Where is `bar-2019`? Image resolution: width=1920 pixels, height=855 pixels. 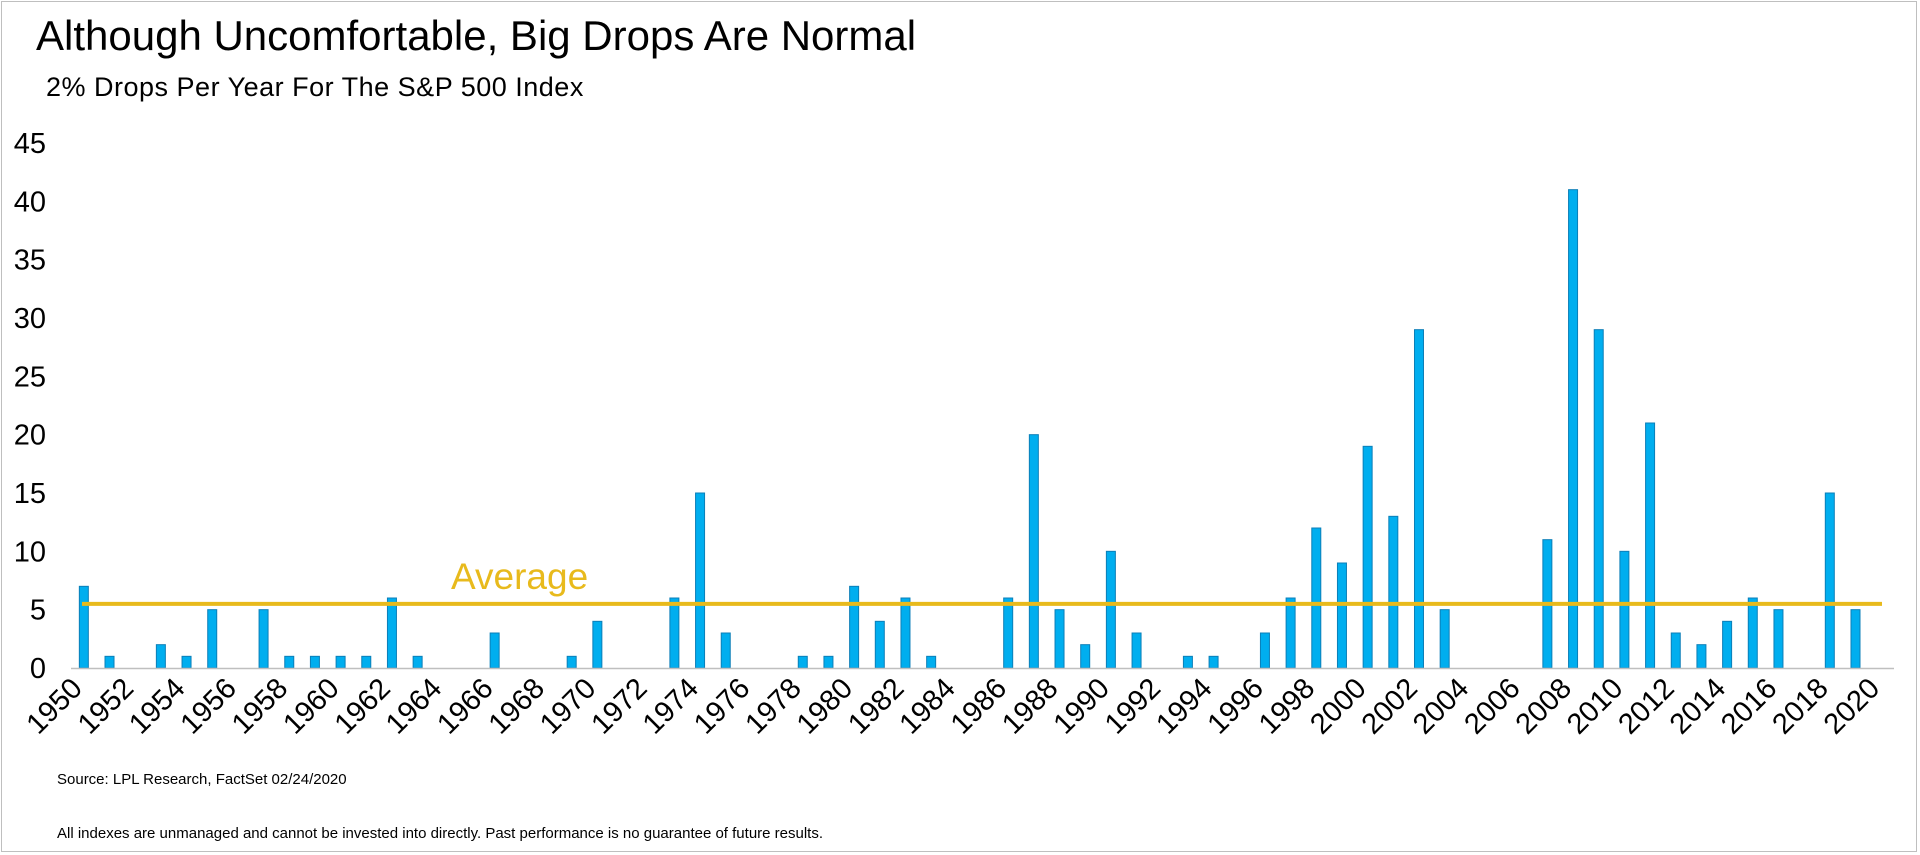
bar-2019 is located at coordinates (1855, 639).